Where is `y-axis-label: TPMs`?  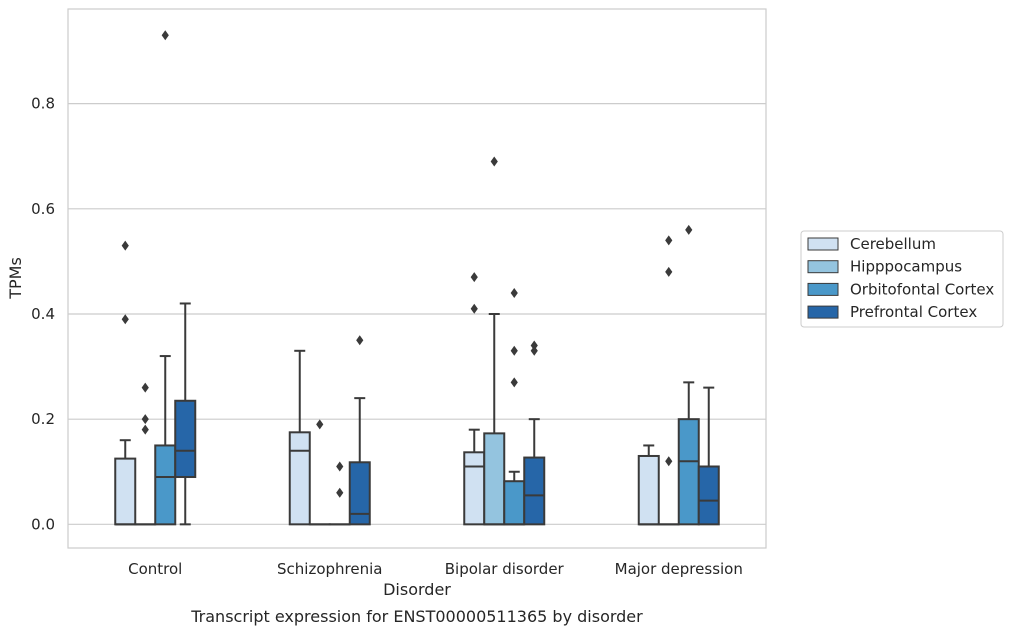
y-axis-label: TPMs is located at coordinates (15, 278).